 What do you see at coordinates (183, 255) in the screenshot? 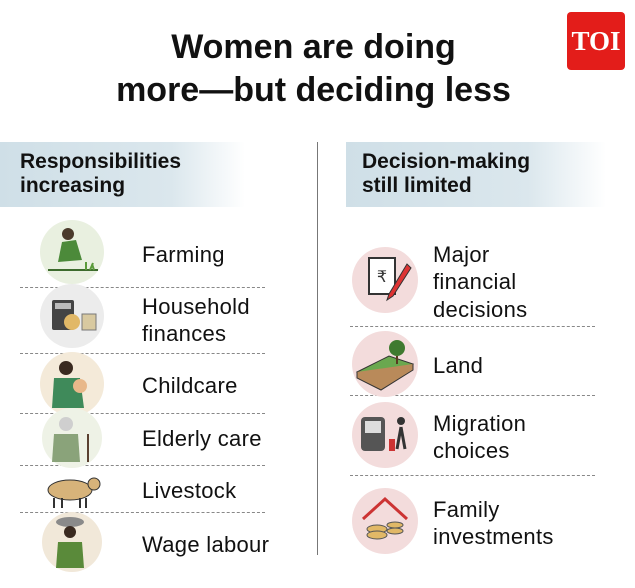
I see `item-label: Farming` at bounding box center [183, 255].